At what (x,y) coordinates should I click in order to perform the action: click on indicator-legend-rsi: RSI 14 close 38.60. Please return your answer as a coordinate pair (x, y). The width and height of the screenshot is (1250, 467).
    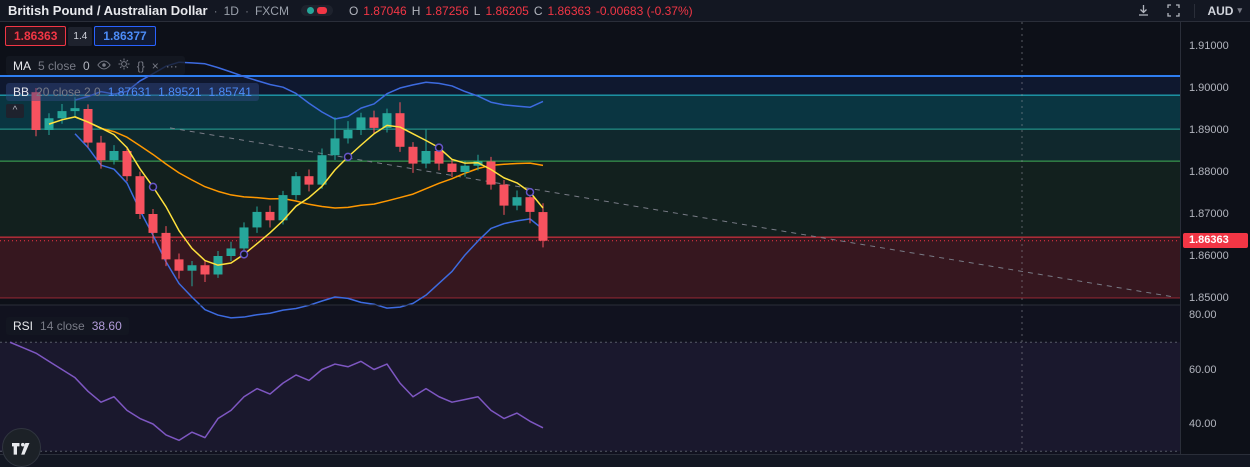
    Looking at the image, I should click on (67, 326).